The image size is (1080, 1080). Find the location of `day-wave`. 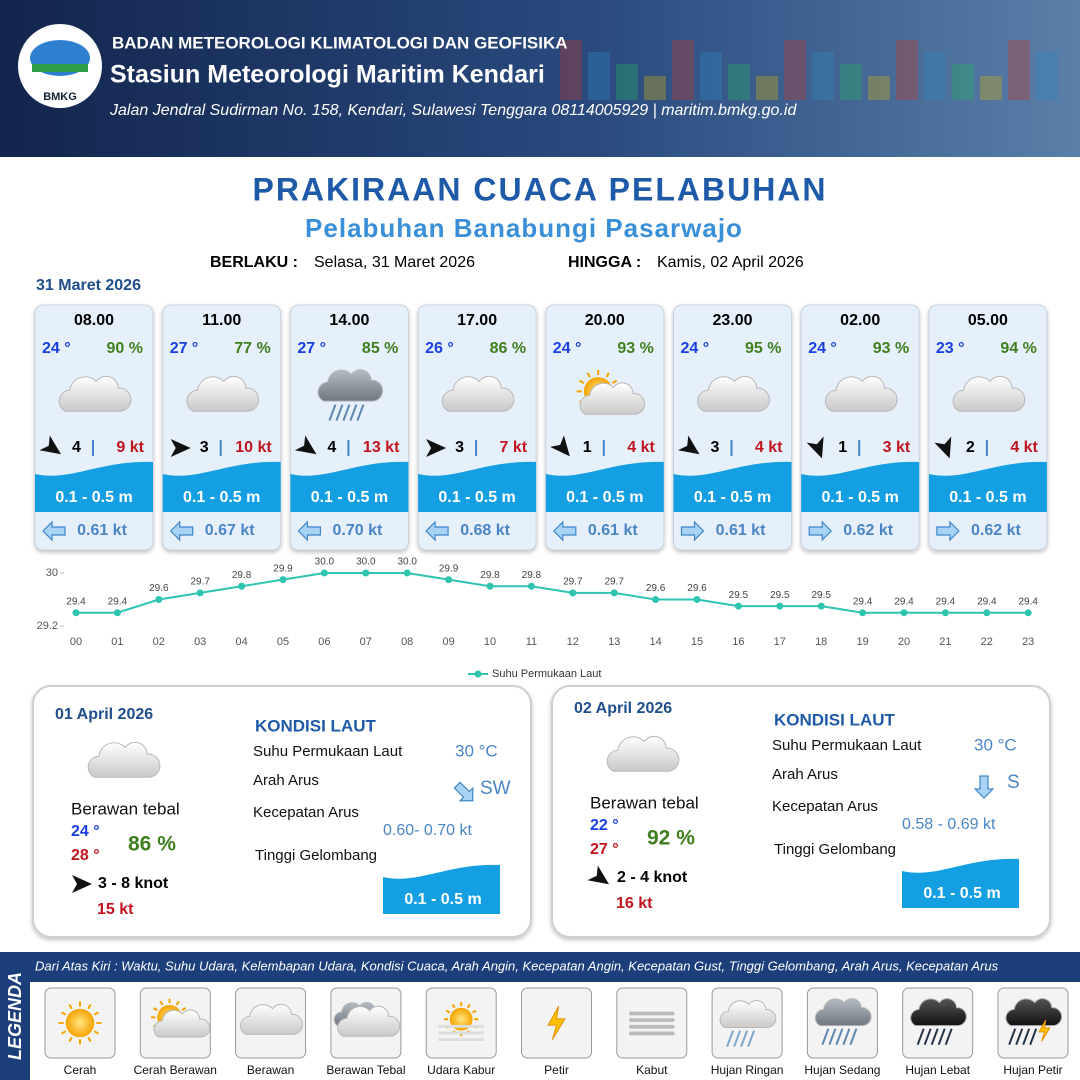

day-wave is located at coordinates (441, 889).